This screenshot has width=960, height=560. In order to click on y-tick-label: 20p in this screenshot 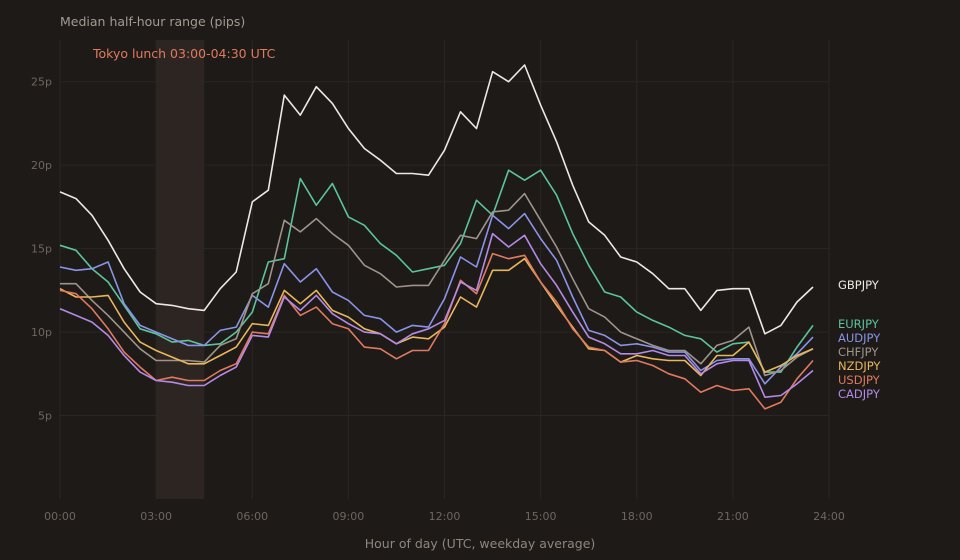, I will do `click(41, 165)`.